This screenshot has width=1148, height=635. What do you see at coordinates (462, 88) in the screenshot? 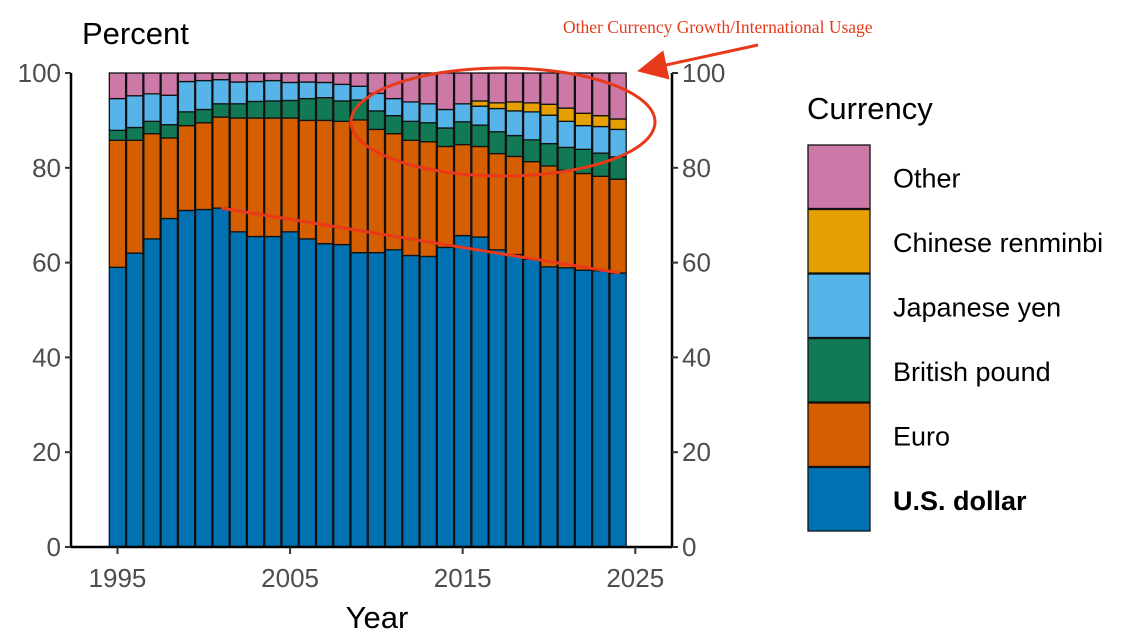
I see `bar-other-2015` at bounding box center [462, 88].